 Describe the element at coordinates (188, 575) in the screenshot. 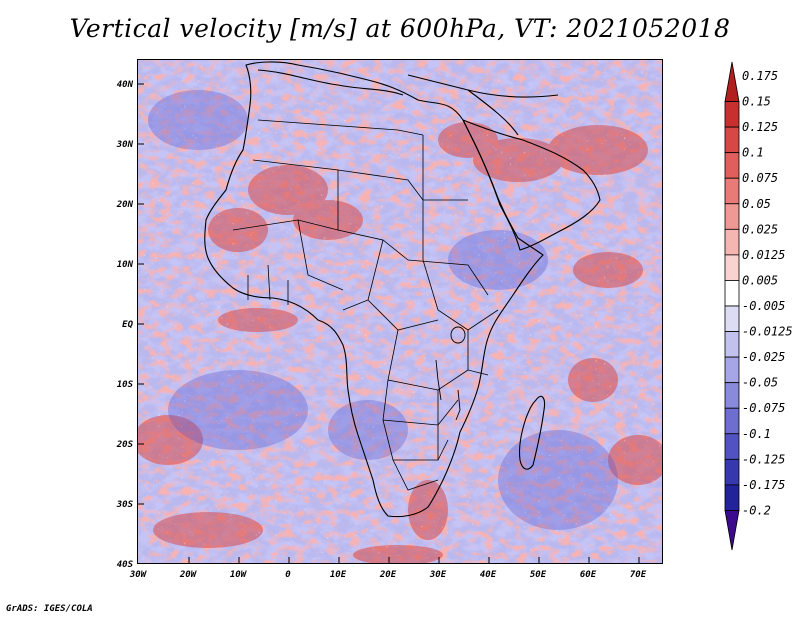

I see `lon-label: 20W` at that location.